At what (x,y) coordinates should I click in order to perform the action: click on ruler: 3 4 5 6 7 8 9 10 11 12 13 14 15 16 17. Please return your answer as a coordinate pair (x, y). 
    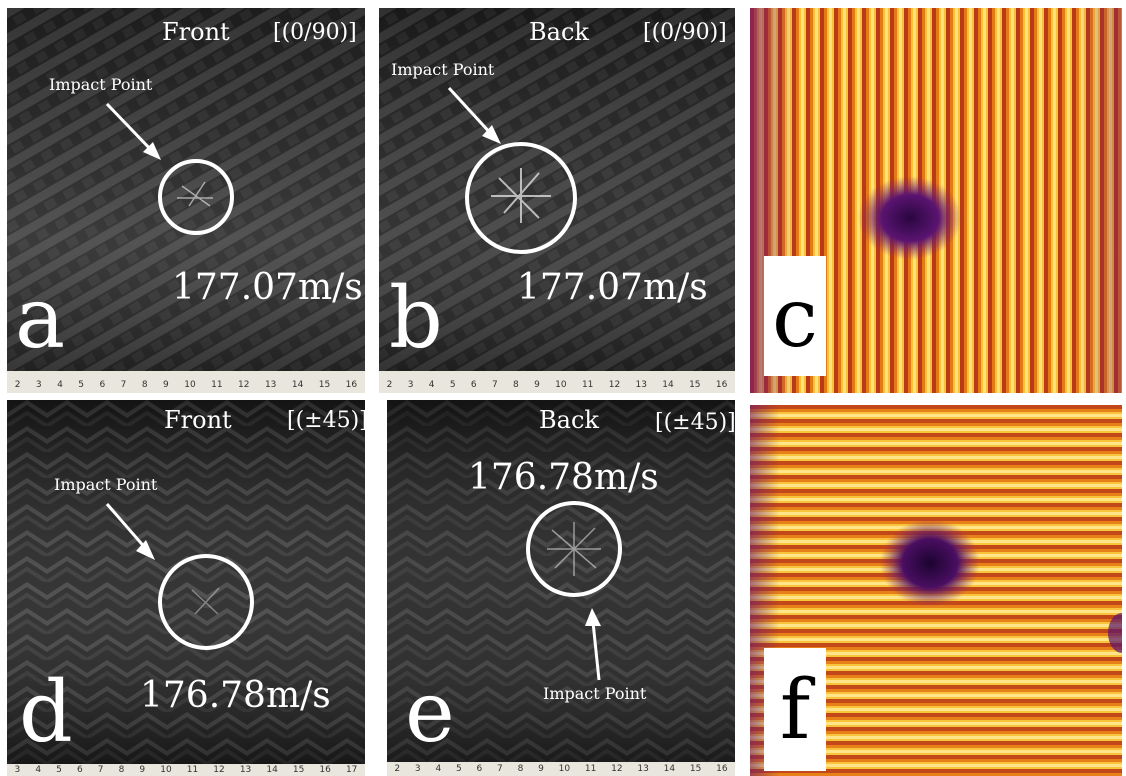
    Looking at the image, I should click on (186, 770).